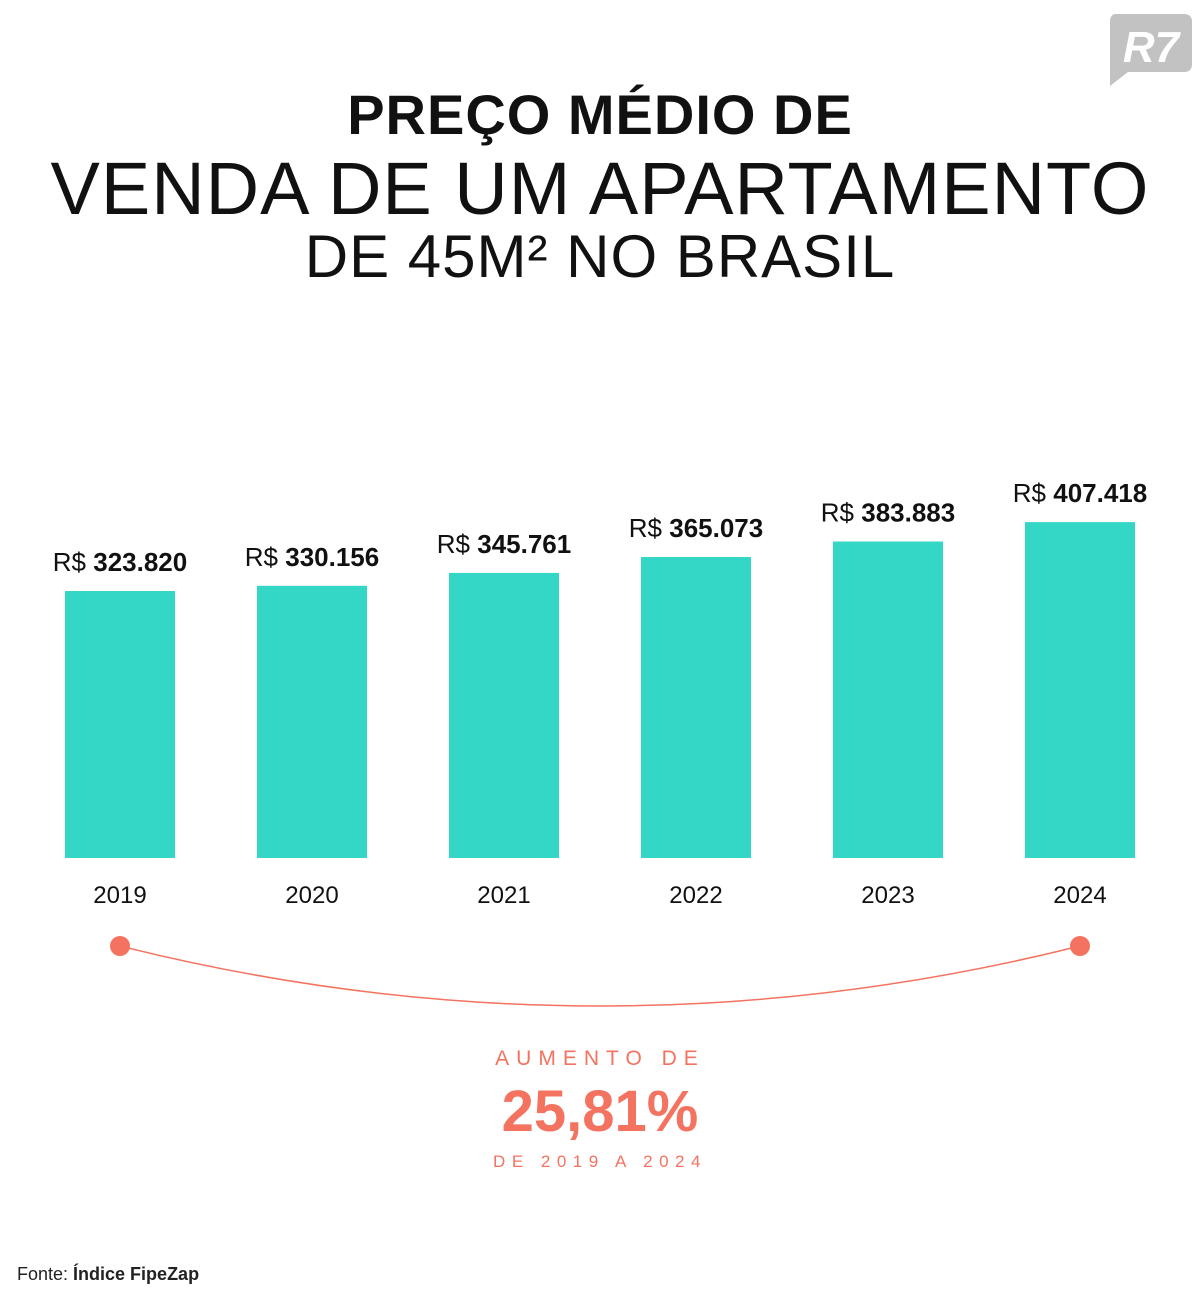  Describe the element at coordinates (600, 1058) in the screenshot. I see `summary-label: AUMENTO DE` at that location.